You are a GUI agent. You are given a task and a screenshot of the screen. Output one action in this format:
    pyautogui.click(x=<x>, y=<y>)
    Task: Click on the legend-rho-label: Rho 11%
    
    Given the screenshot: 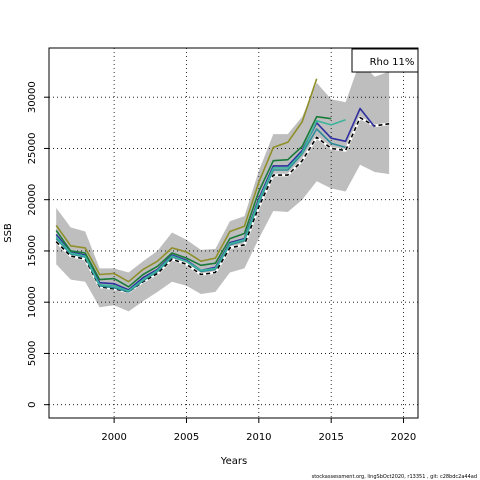 What is the action you would take?
    pyautogui.click(x=392, y=62)
    